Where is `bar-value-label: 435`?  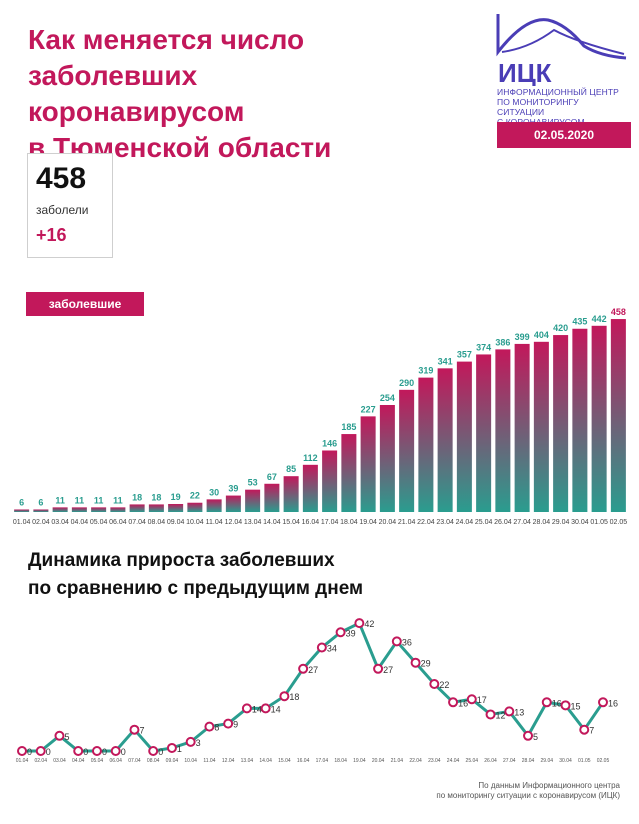
bar-value-label: 435 is located at coordinates (579, 322).